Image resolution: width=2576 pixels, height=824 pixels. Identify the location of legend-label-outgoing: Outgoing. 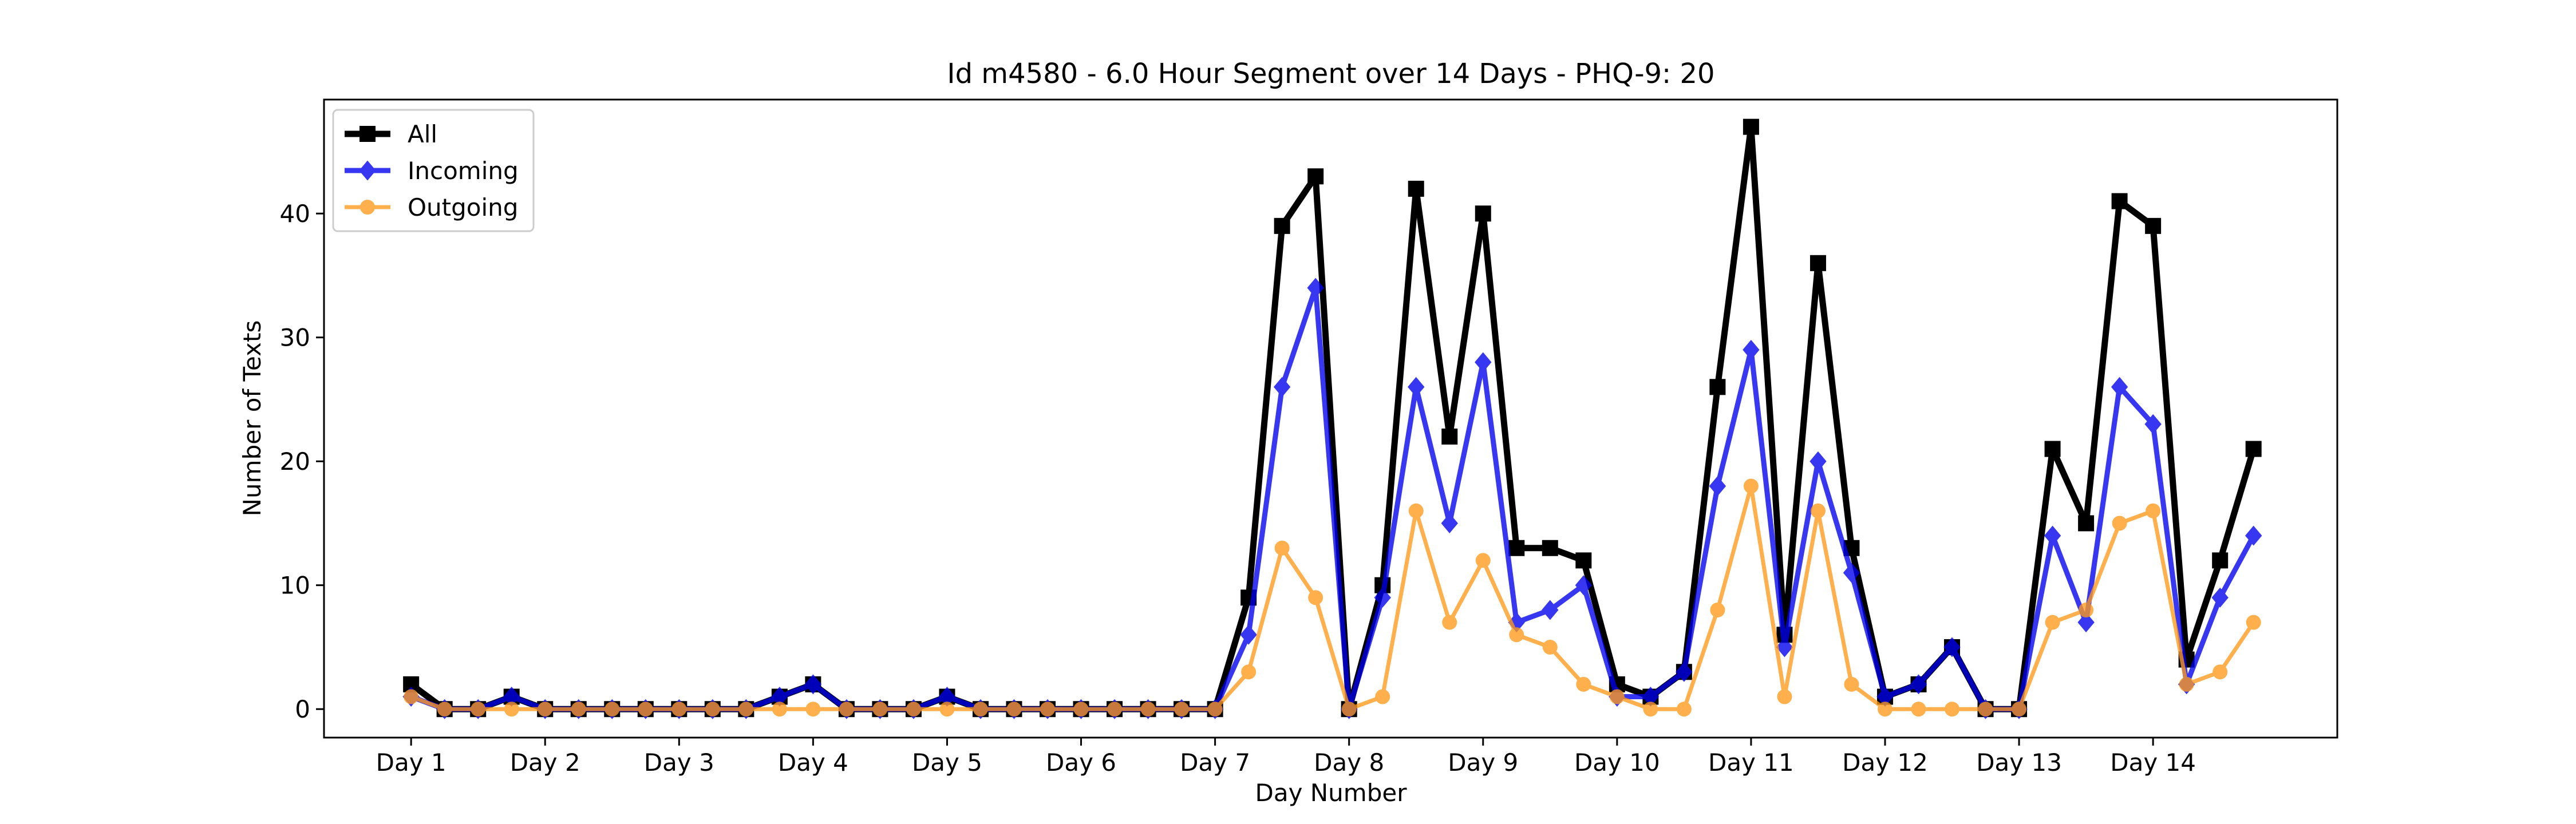
(463, 207).